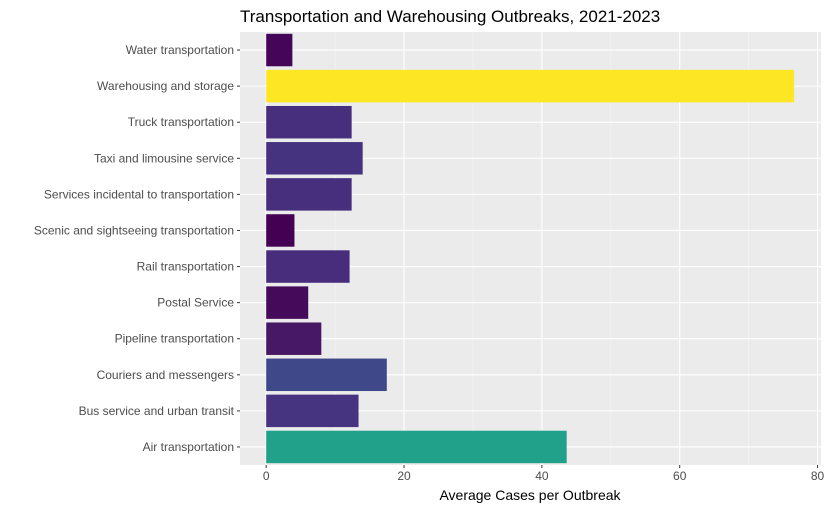 This screenshot has width=827, height=510. Describe the element at coordinates (165, 86) in the screenshot. I see `y-tick-label: Warehousing and storage` at that location.